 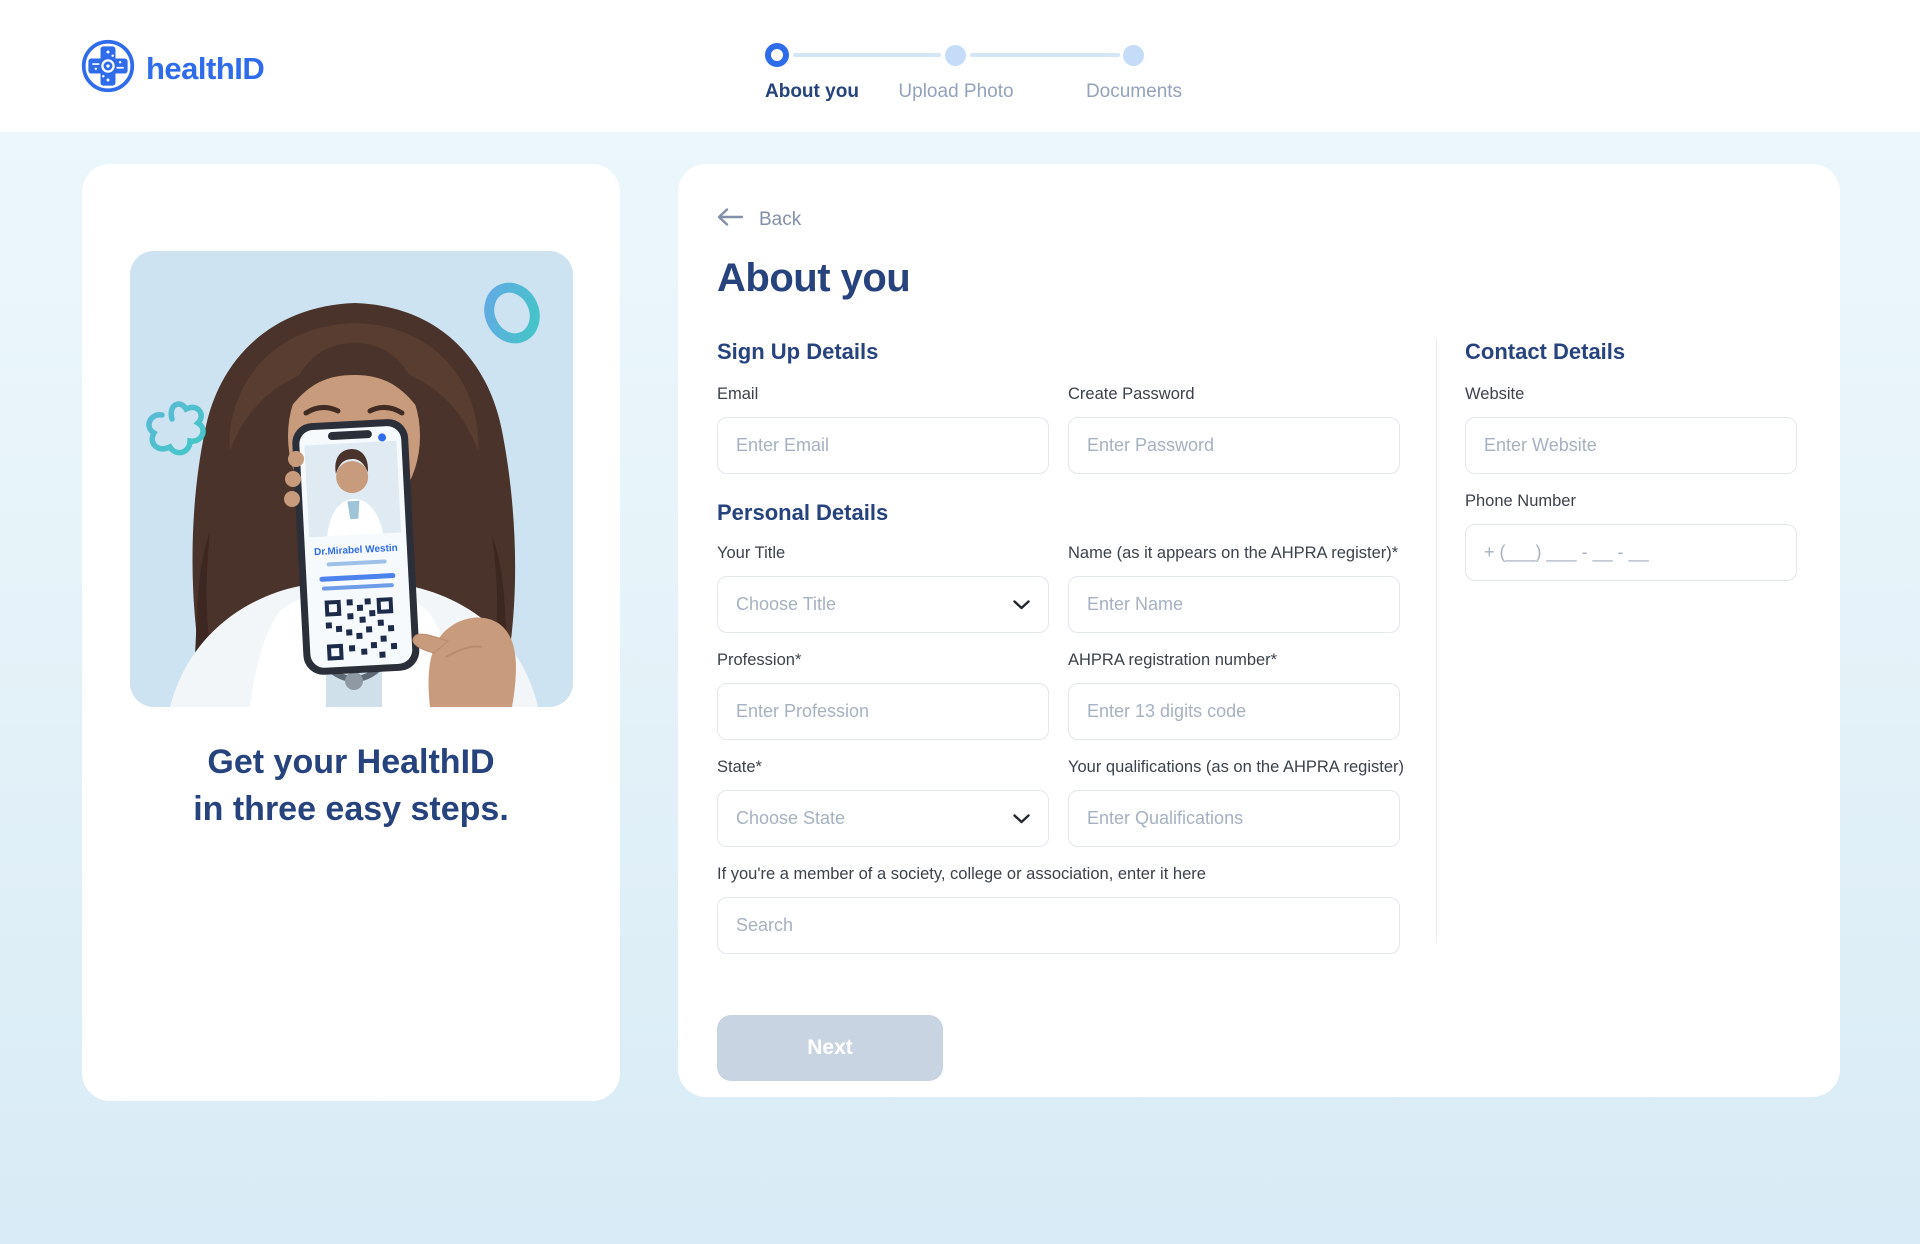 What do you see at coordinates (956, 91) in the screenshot?
I see `step-label-upload-photo: Upload Photo` at bounding box center [956, 91].